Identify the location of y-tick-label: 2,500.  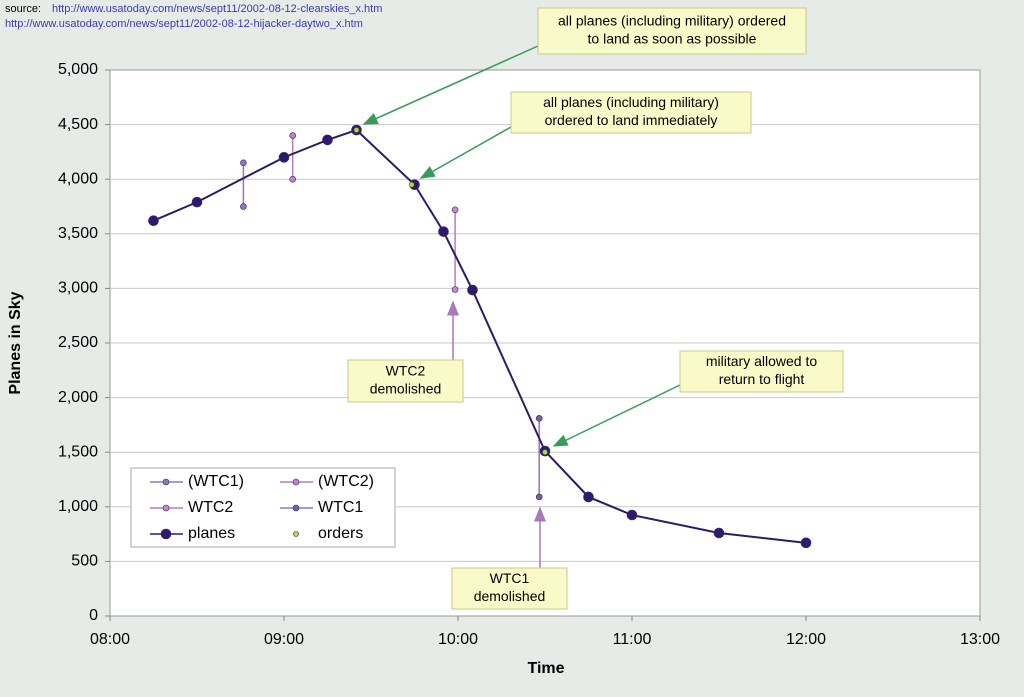
(78, 342).